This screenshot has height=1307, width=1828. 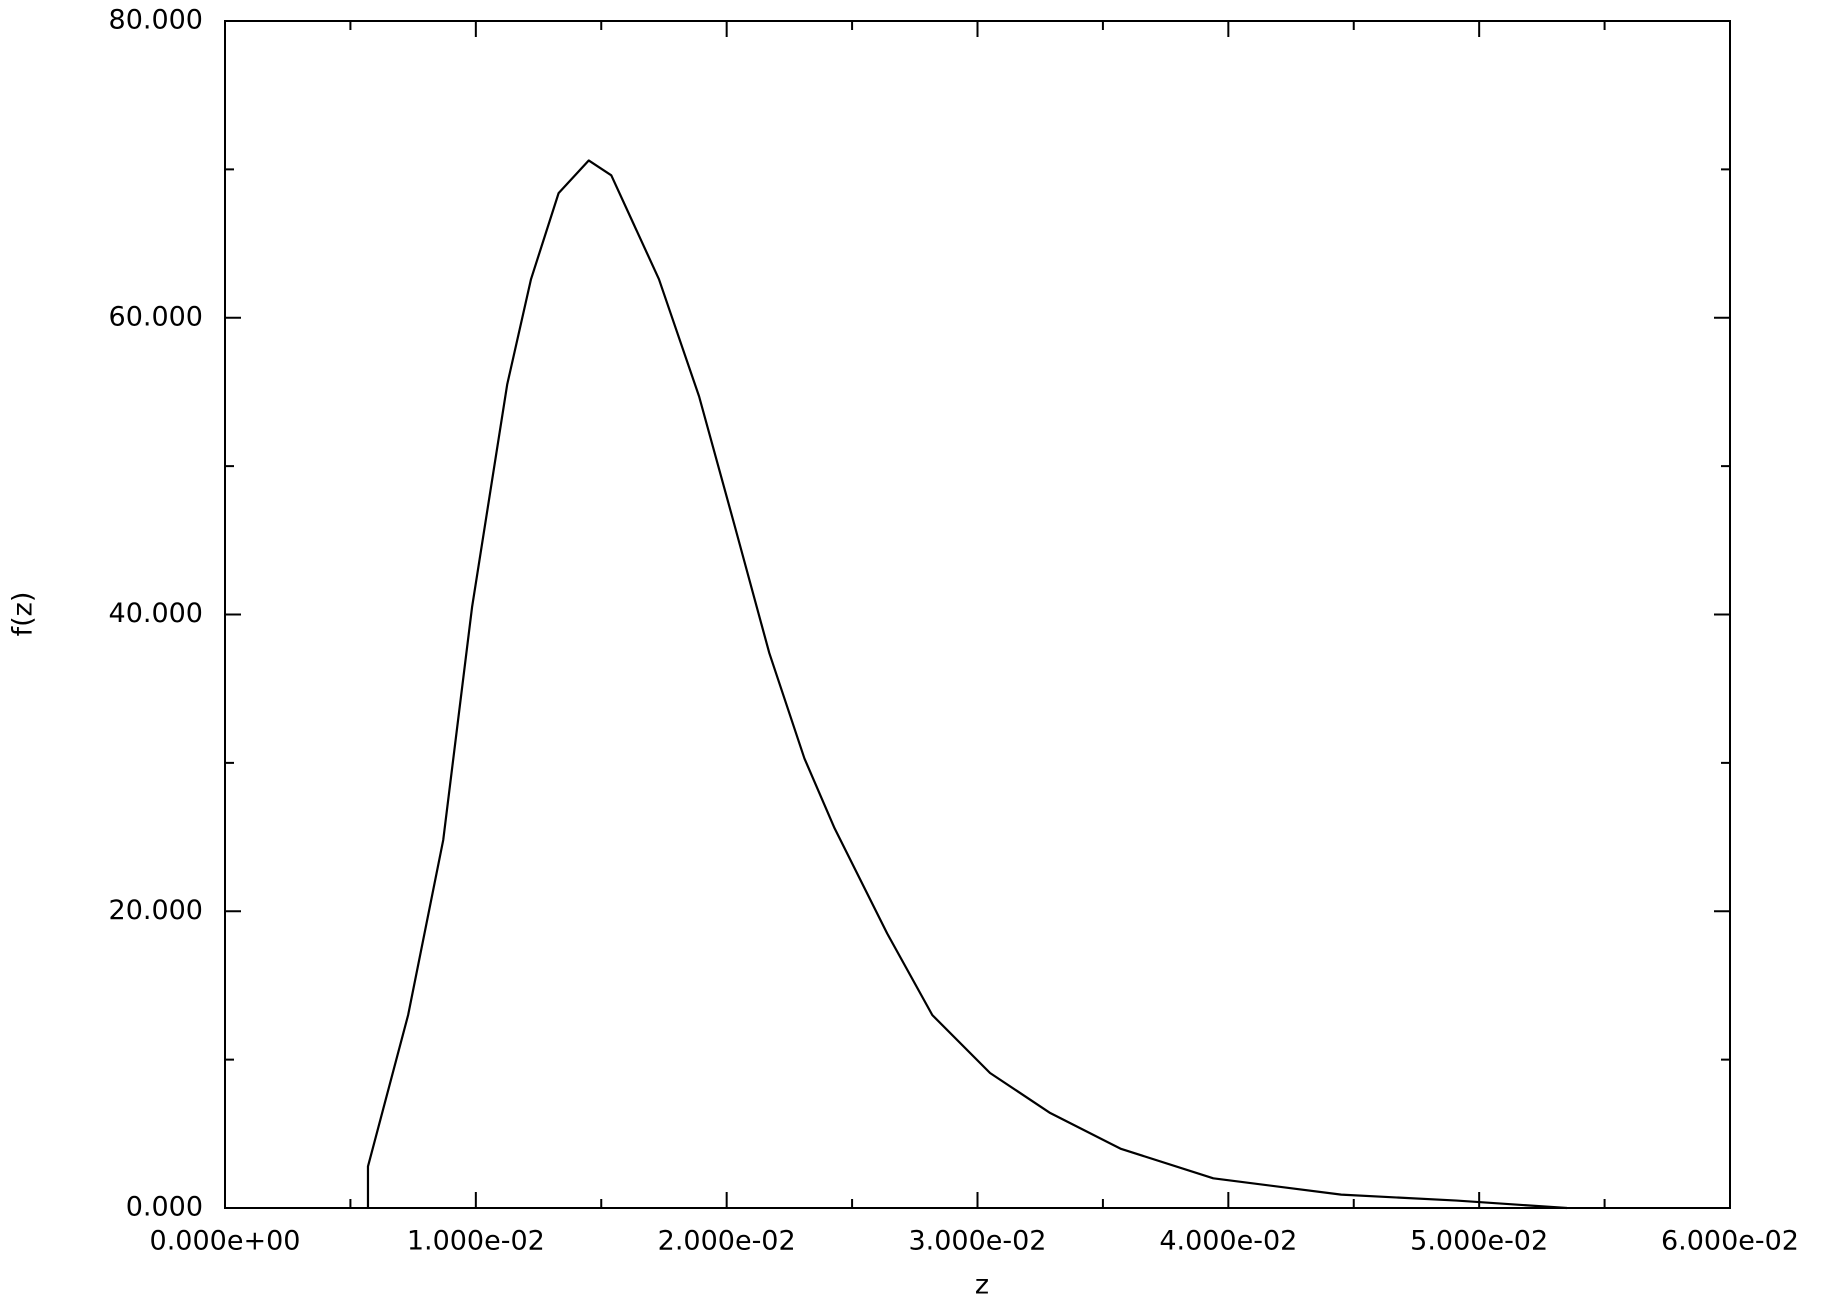 What do you see at coordinates (1479, 1241) in the screenshot?
I see `x-tick-label: 5.000e-02` at bounding box center [1479, 1241].